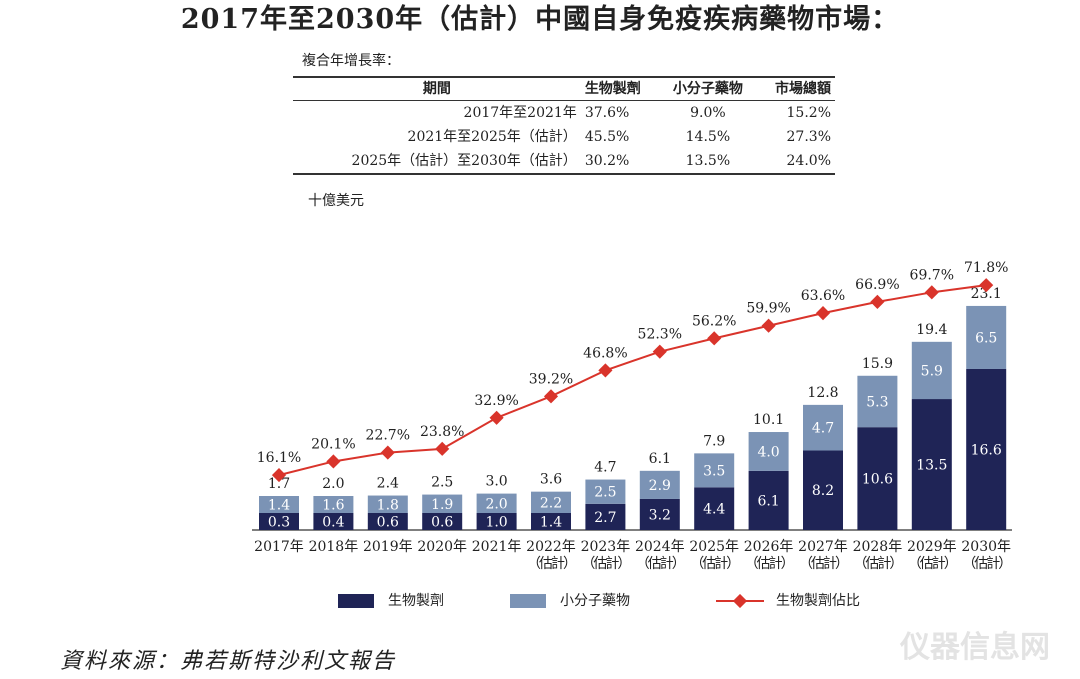  I want to click on x-tick-label: 2029年, so click(932, 547).